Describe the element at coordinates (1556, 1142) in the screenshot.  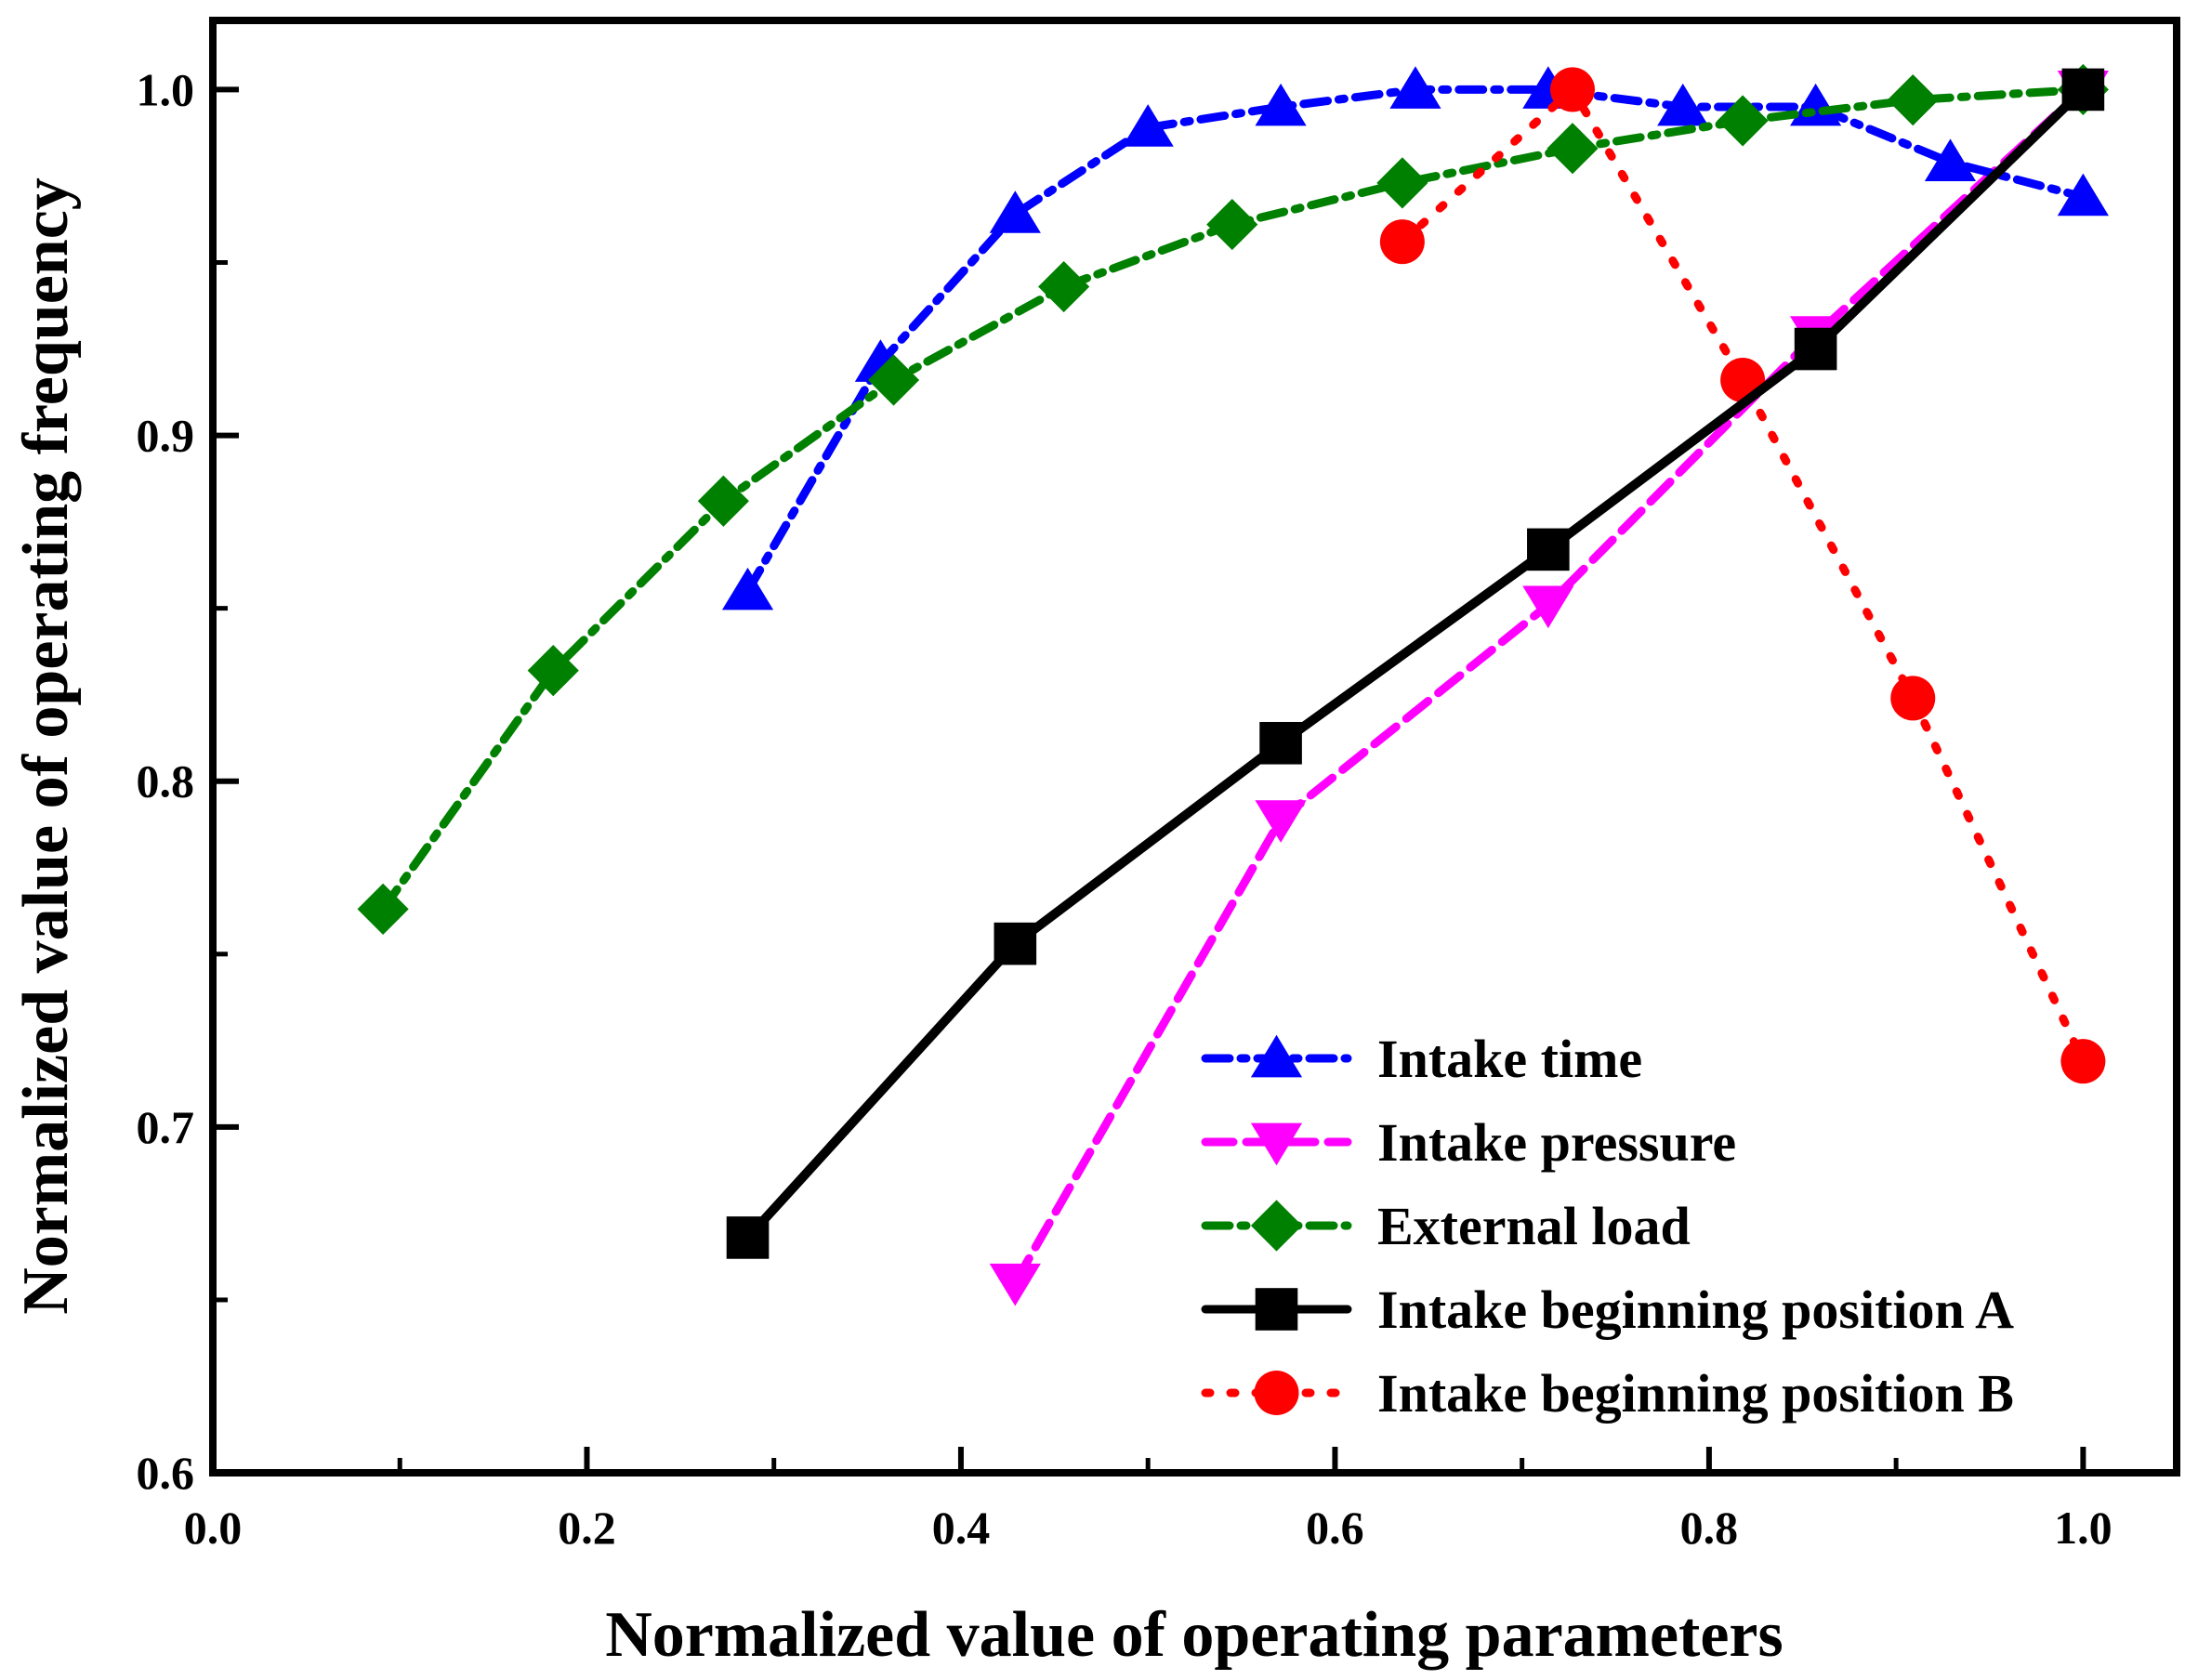
I see `legend-label: Intake pressure` at that location.